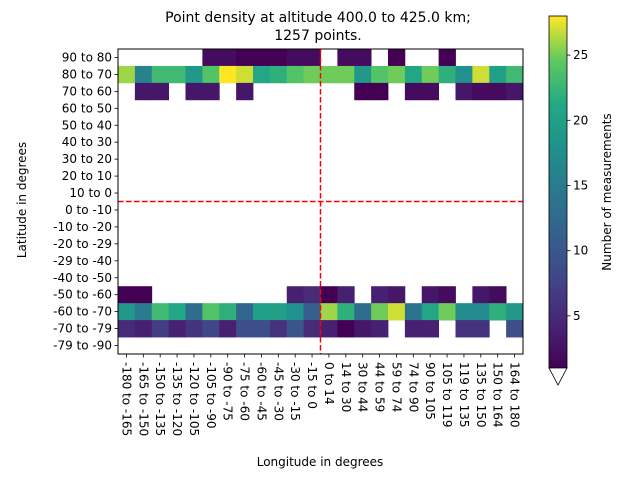  I want to click on y-tick-label: 40 to 30, so click(87, 142).